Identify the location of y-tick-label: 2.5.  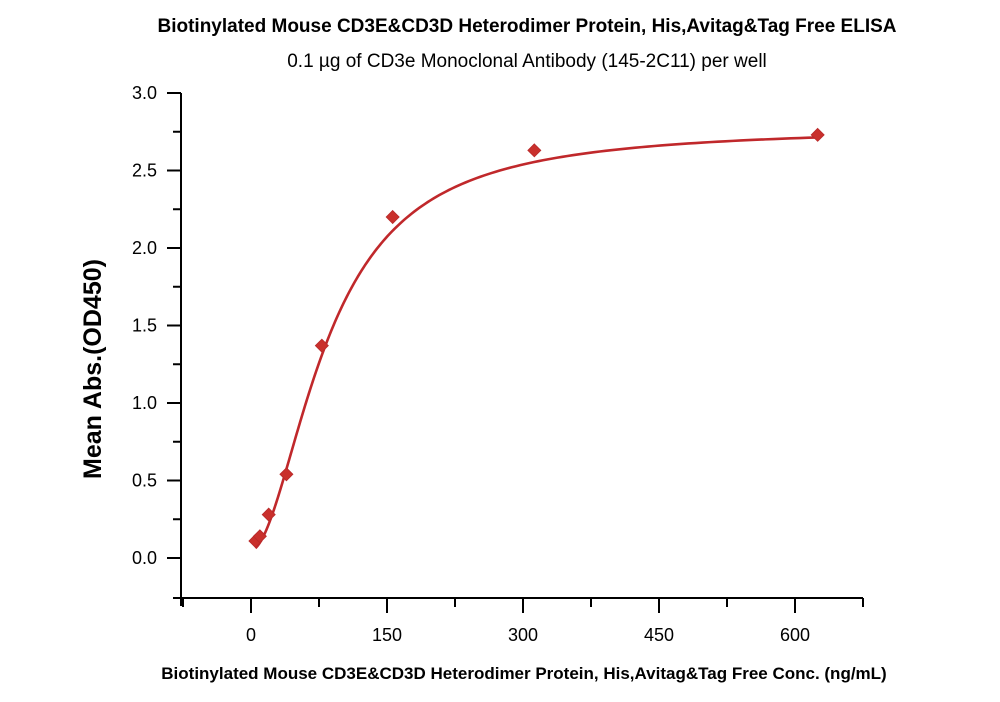
(144, 171).